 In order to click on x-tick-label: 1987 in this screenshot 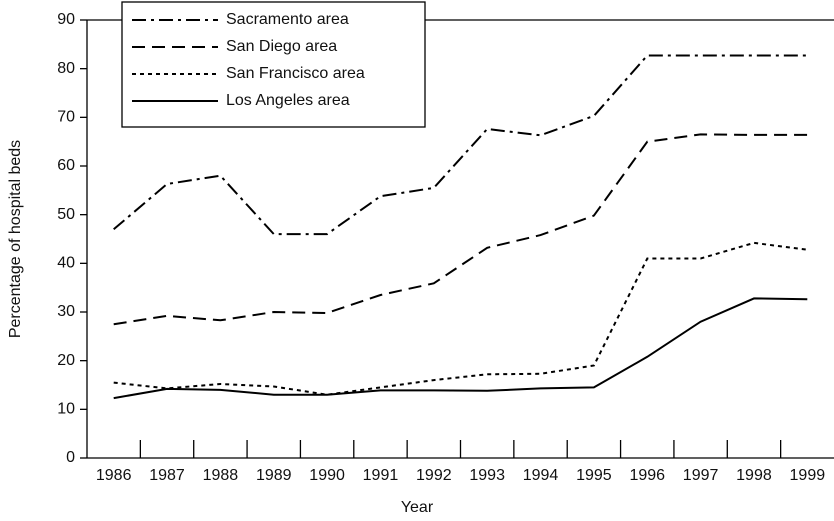, I will do `click(167, 475)`.